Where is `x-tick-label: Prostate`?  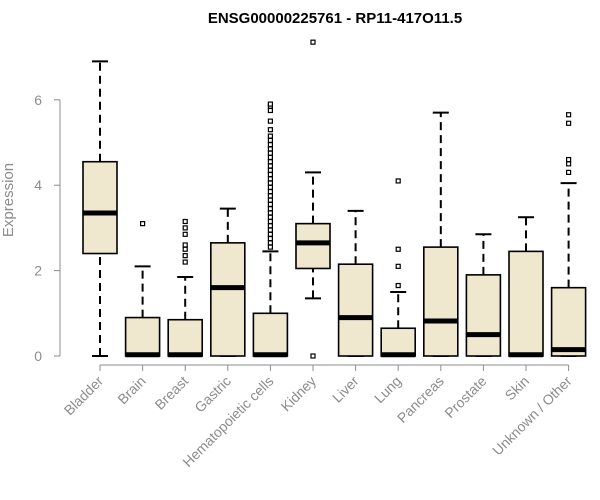 x-tick-label: Prostate is located at coordinates (465, 397).